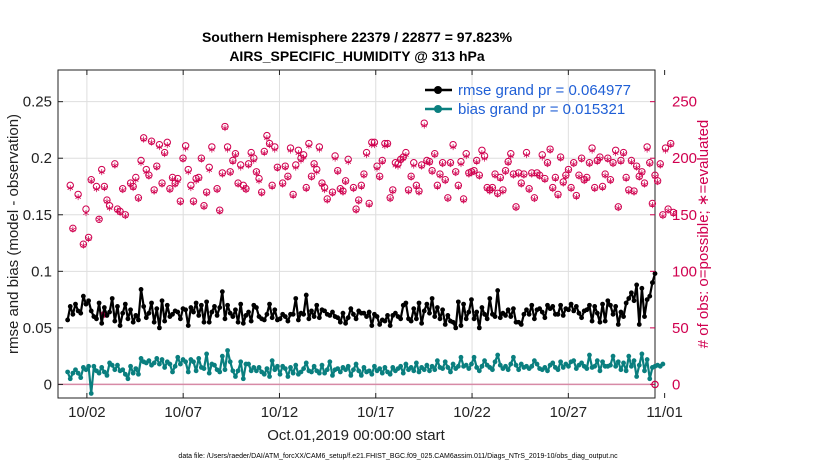 This screenshot has width=830, height=470. Describe the element at coordinates (87, 412) in the screenshot. I see `x-tick-label: 10/02` at that location.